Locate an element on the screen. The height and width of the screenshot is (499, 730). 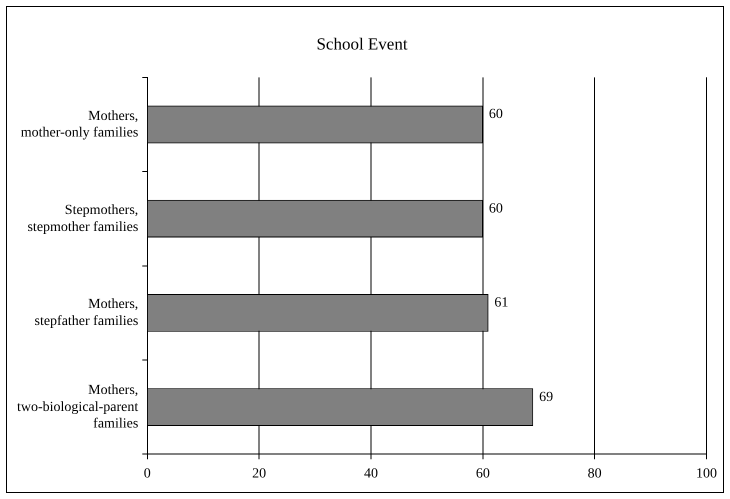
y-tick-label: Stepmothers, stepmother families is located at coordinates (82, 218).